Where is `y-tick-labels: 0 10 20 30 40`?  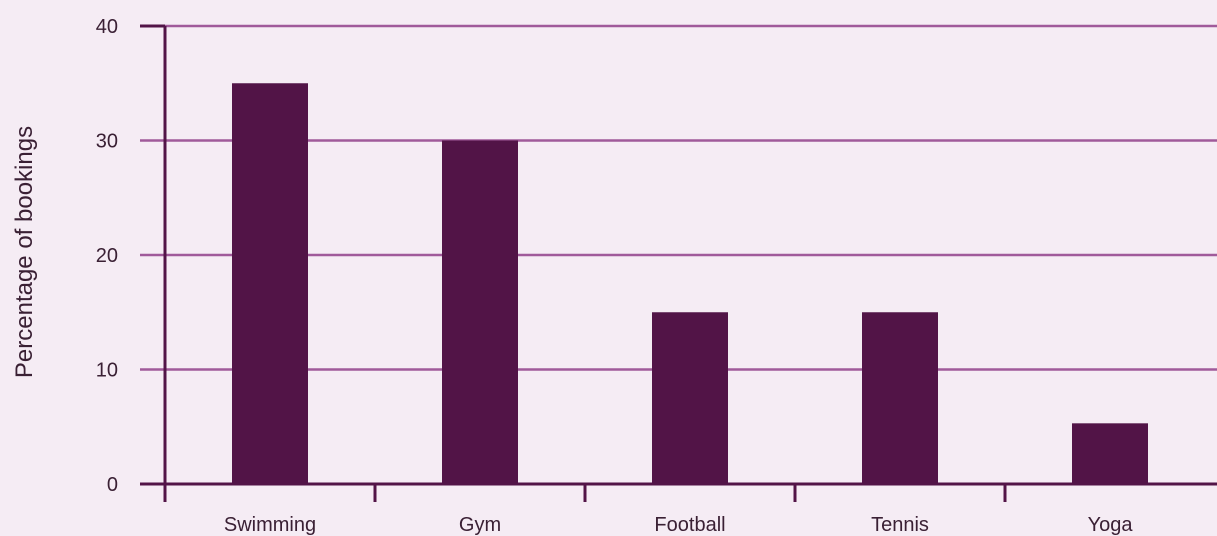
y-tick-labels: 0 10 20 30 40 is located at coordinates (107, 256).